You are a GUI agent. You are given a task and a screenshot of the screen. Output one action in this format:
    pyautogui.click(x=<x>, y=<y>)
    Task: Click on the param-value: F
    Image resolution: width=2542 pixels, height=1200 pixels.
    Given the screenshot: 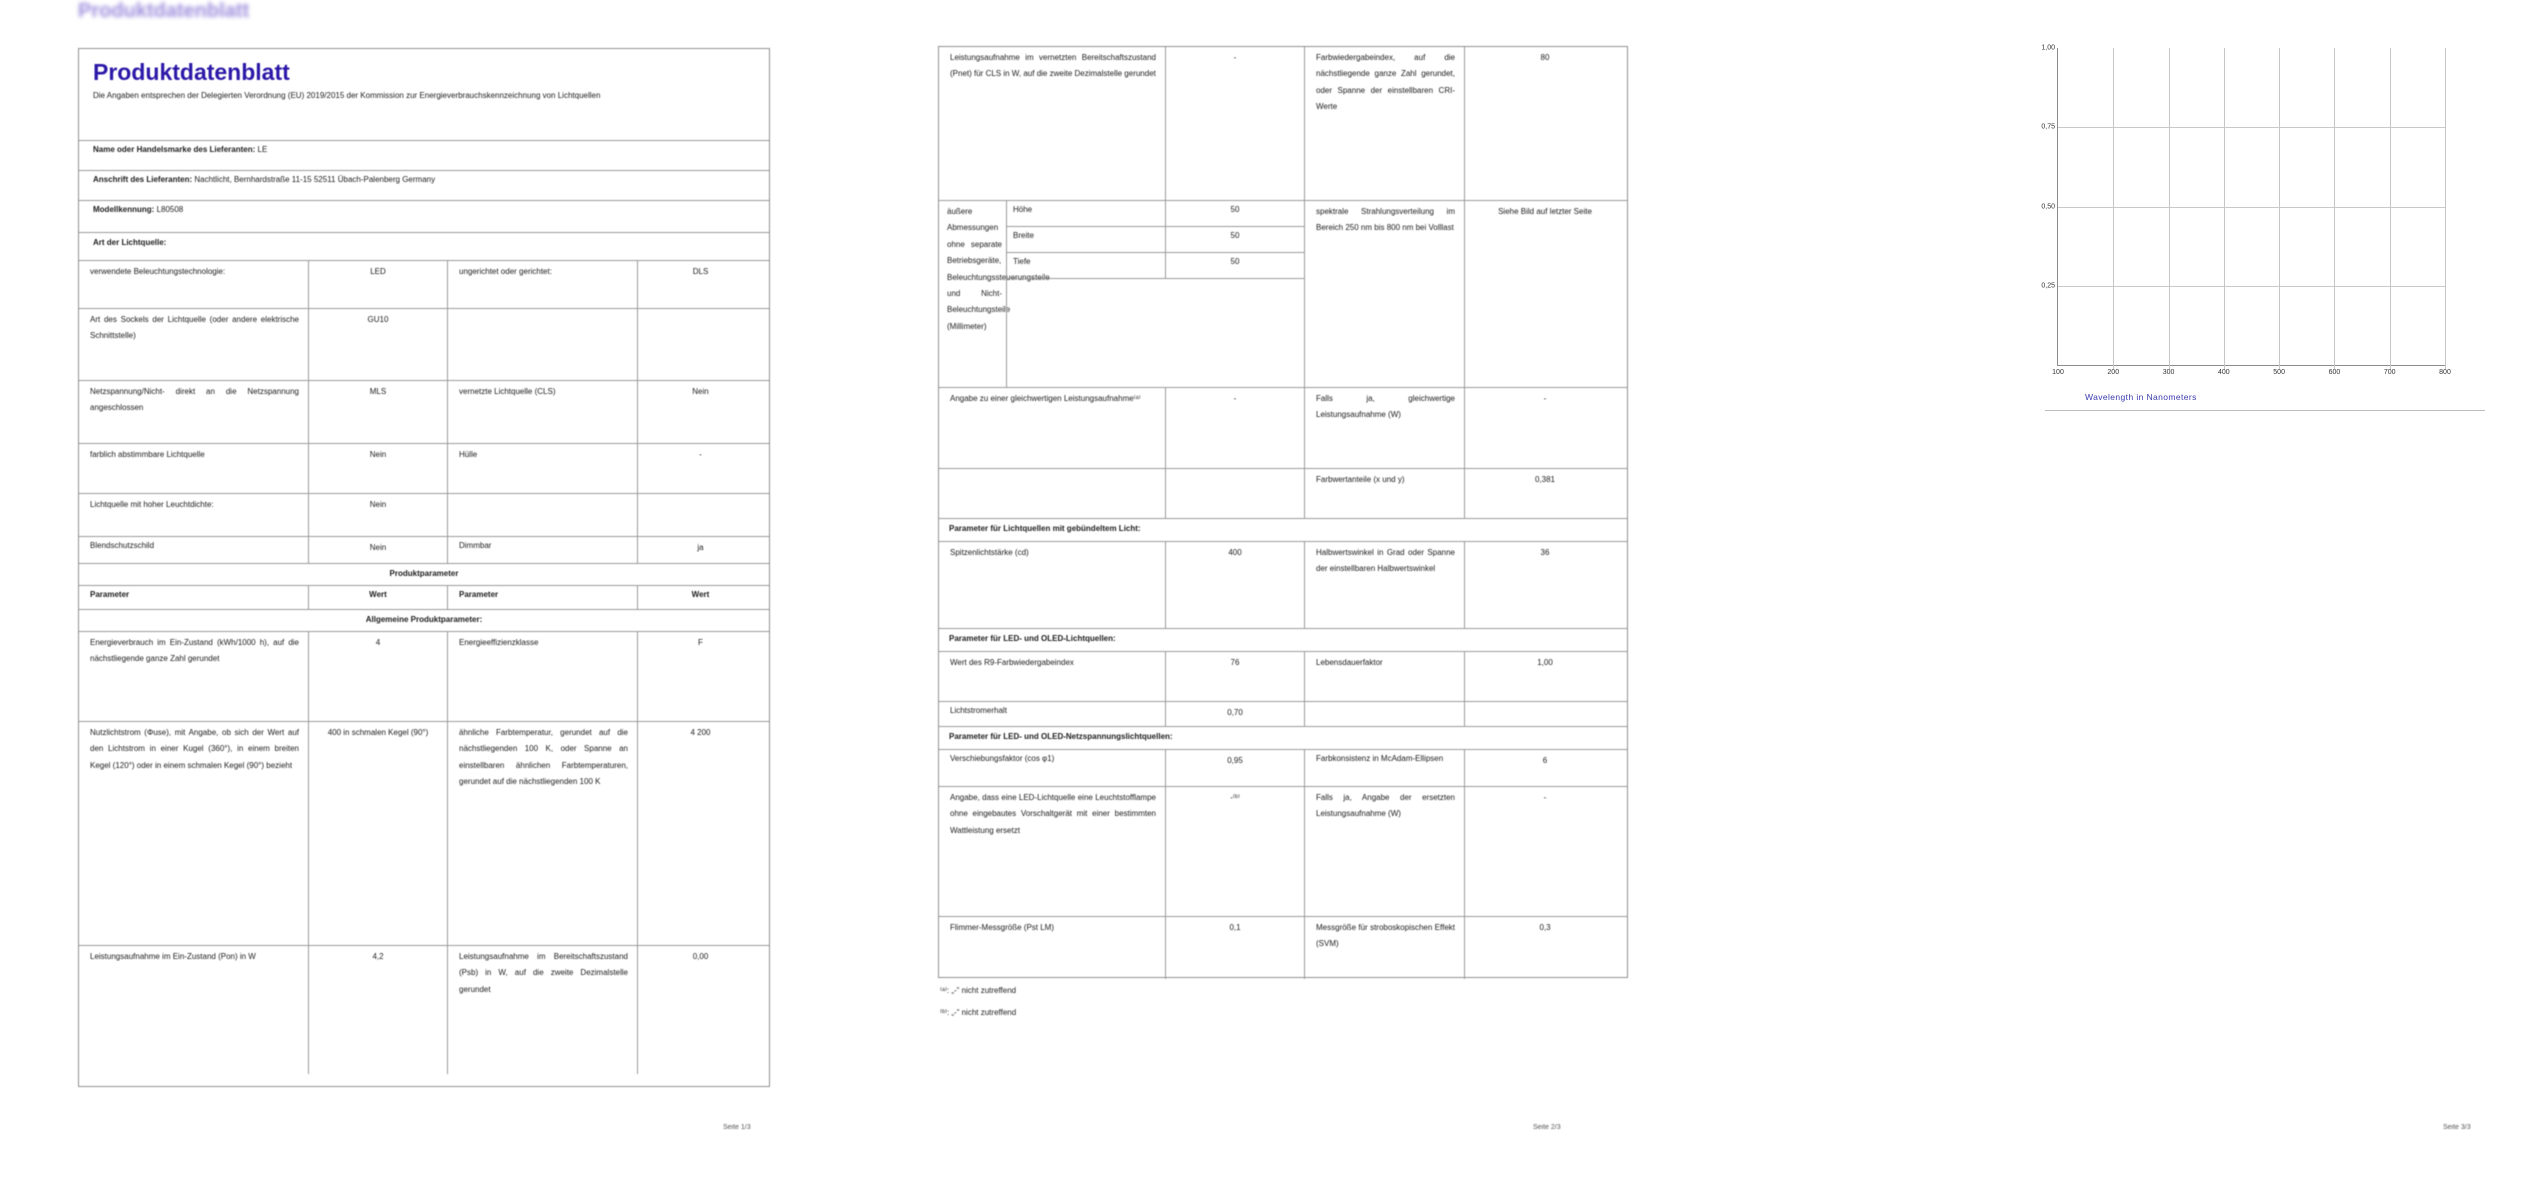 What is the action you would take?
    pyautogui.click(x=700, y=676)
    